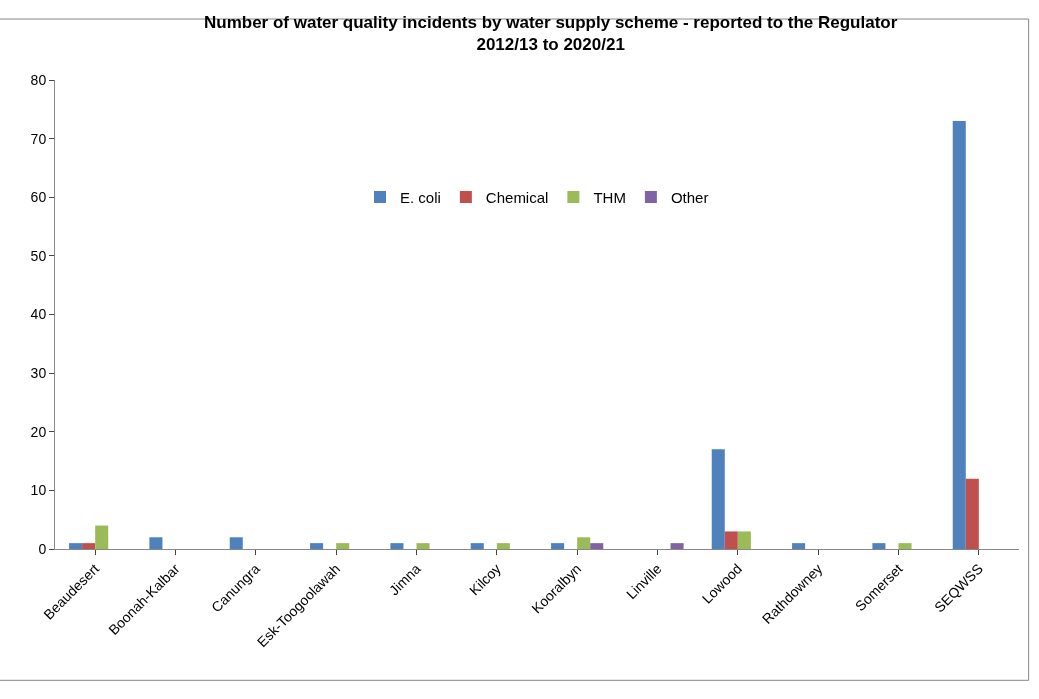  What do you see at coordinates (420, 197) in the screenshot?
I see `legend-label: E. coli` at bounding box center [420, 197].